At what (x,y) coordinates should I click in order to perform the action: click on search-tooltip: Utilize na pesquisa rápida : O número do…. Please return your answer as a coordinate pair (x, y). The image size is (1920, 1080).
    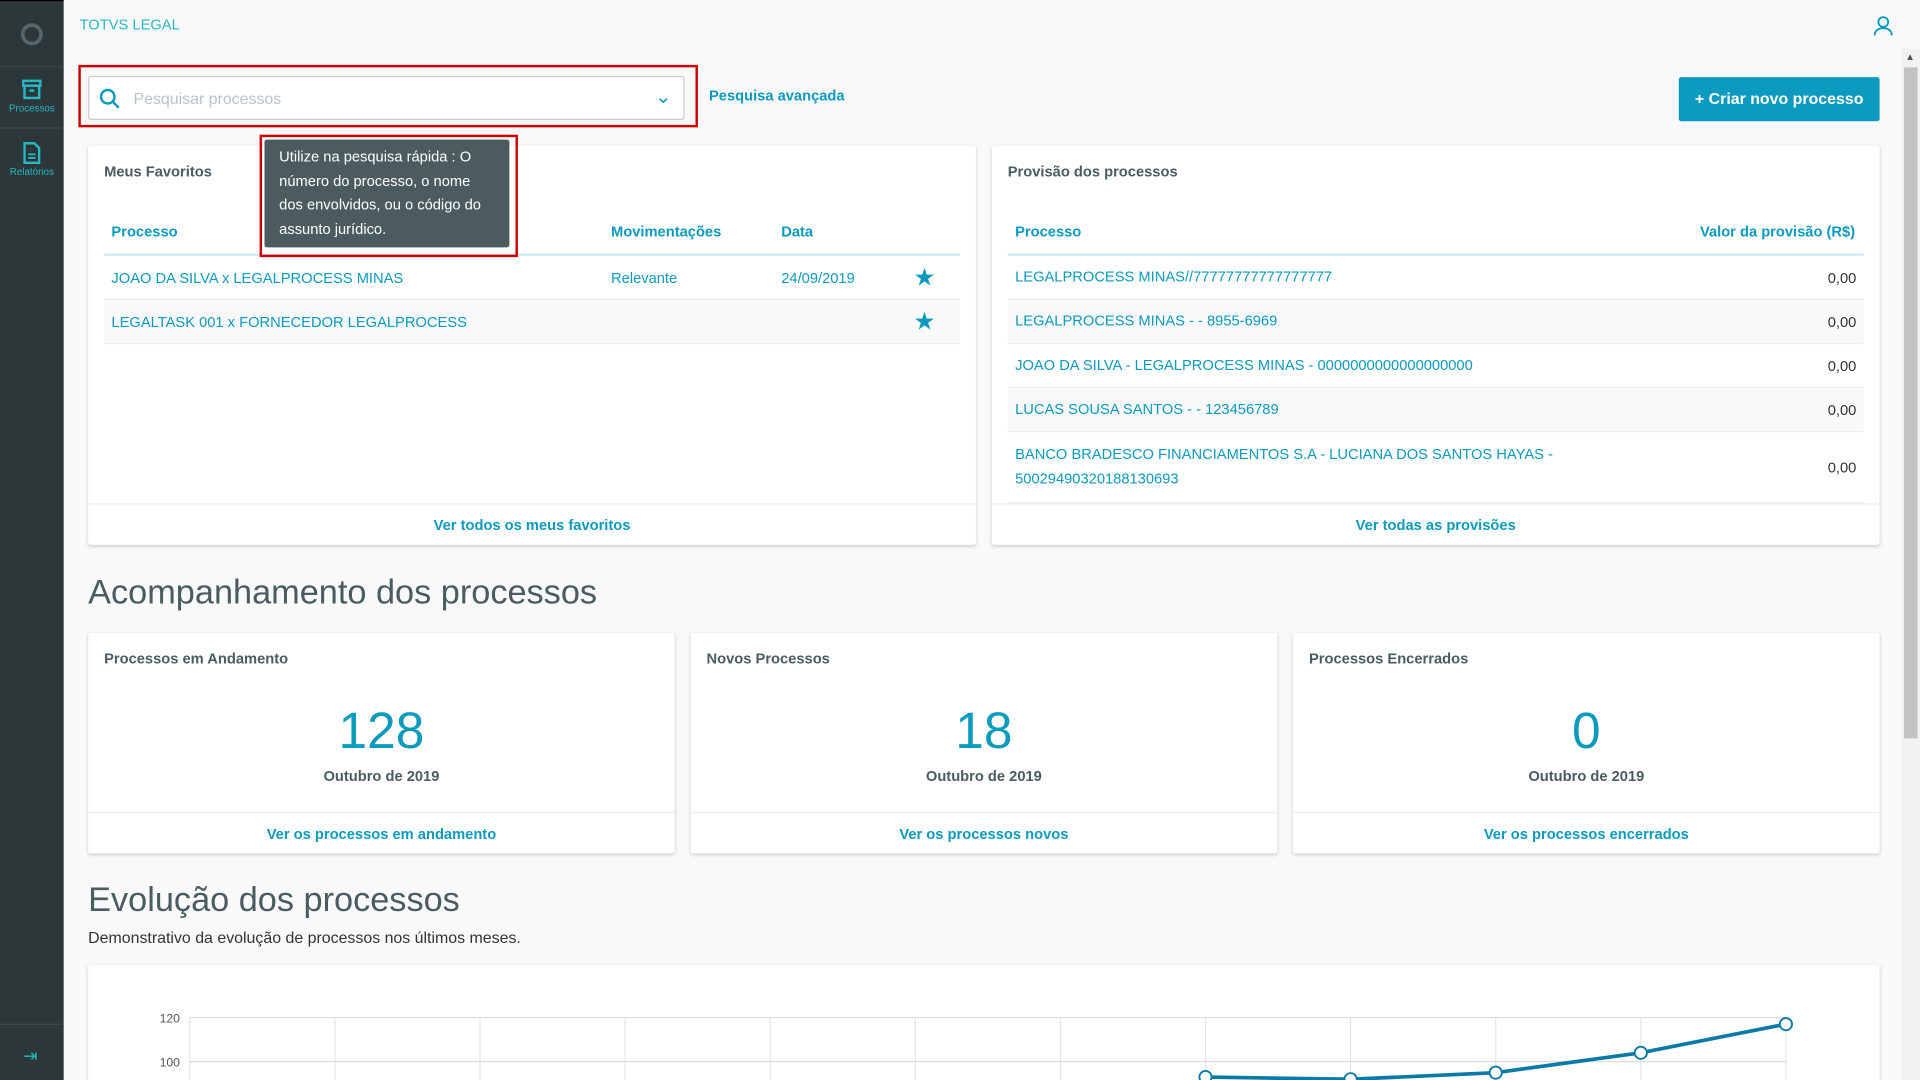
    Looking at the image, I should click on (387, 193).